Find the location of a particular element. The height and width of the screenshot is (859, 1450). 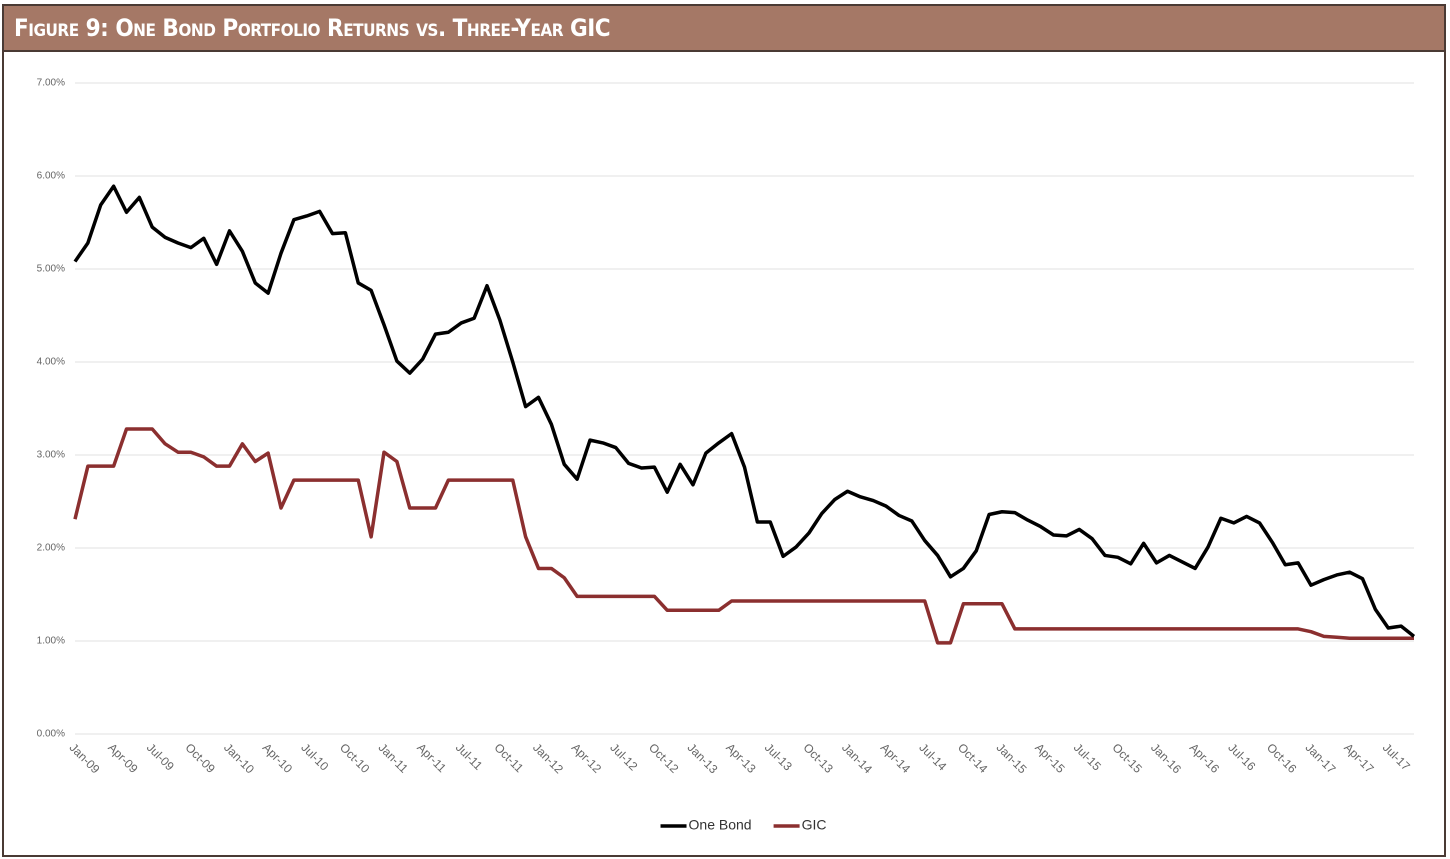

x-tick-label: Jan-12 is located at coordinates (548, 758).